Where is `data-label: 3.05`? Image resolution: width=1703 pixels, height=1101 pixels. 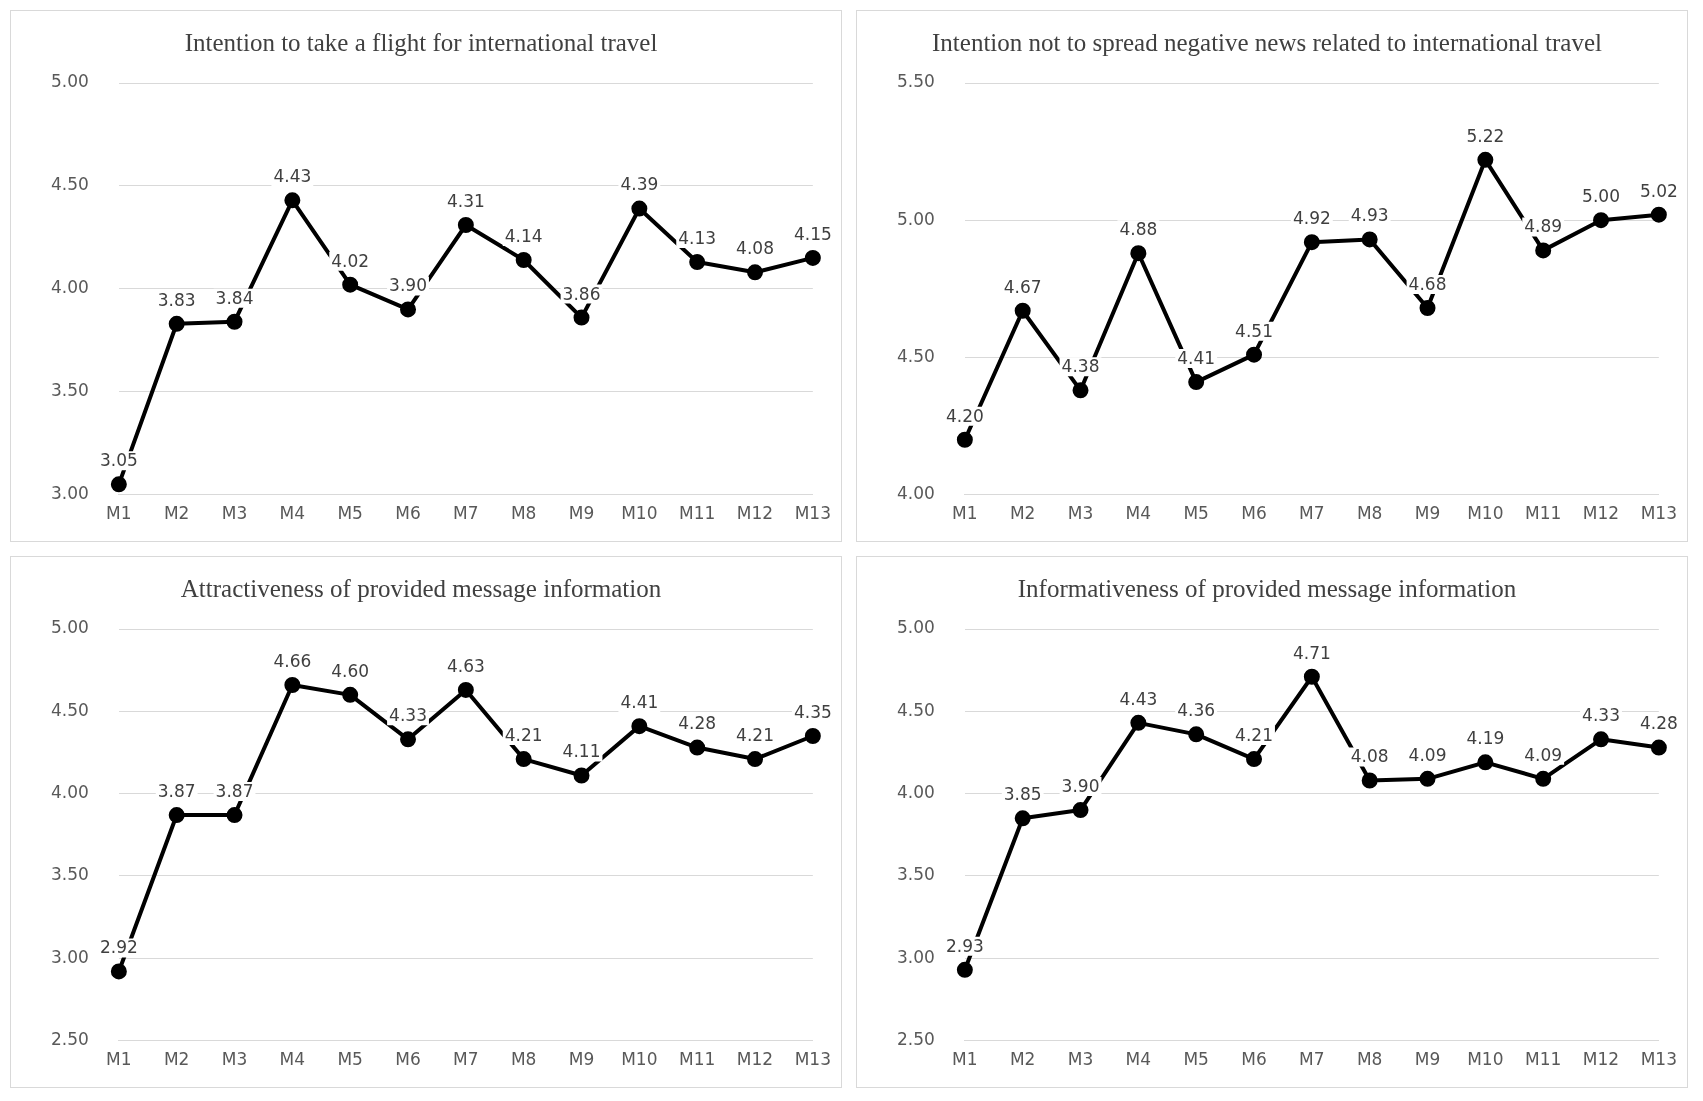
data-label: 3.05 is located at coordinates (118, 460).